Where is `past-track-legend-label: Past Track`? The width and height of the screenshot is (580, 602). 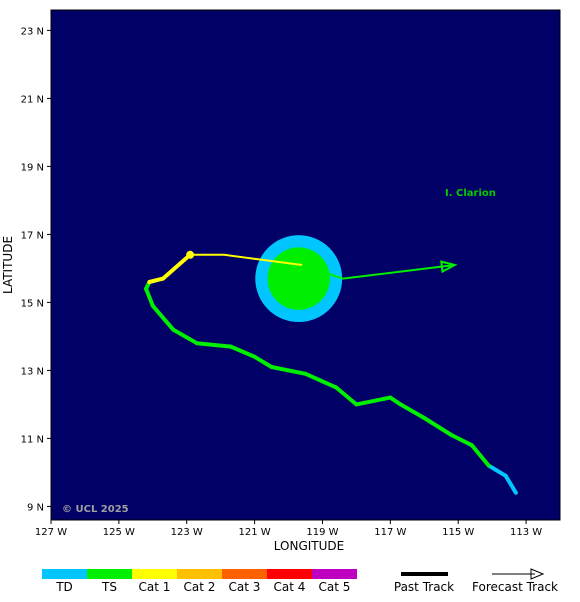 past-track-legend-label: Past Track is located at coordinates (424, 587).